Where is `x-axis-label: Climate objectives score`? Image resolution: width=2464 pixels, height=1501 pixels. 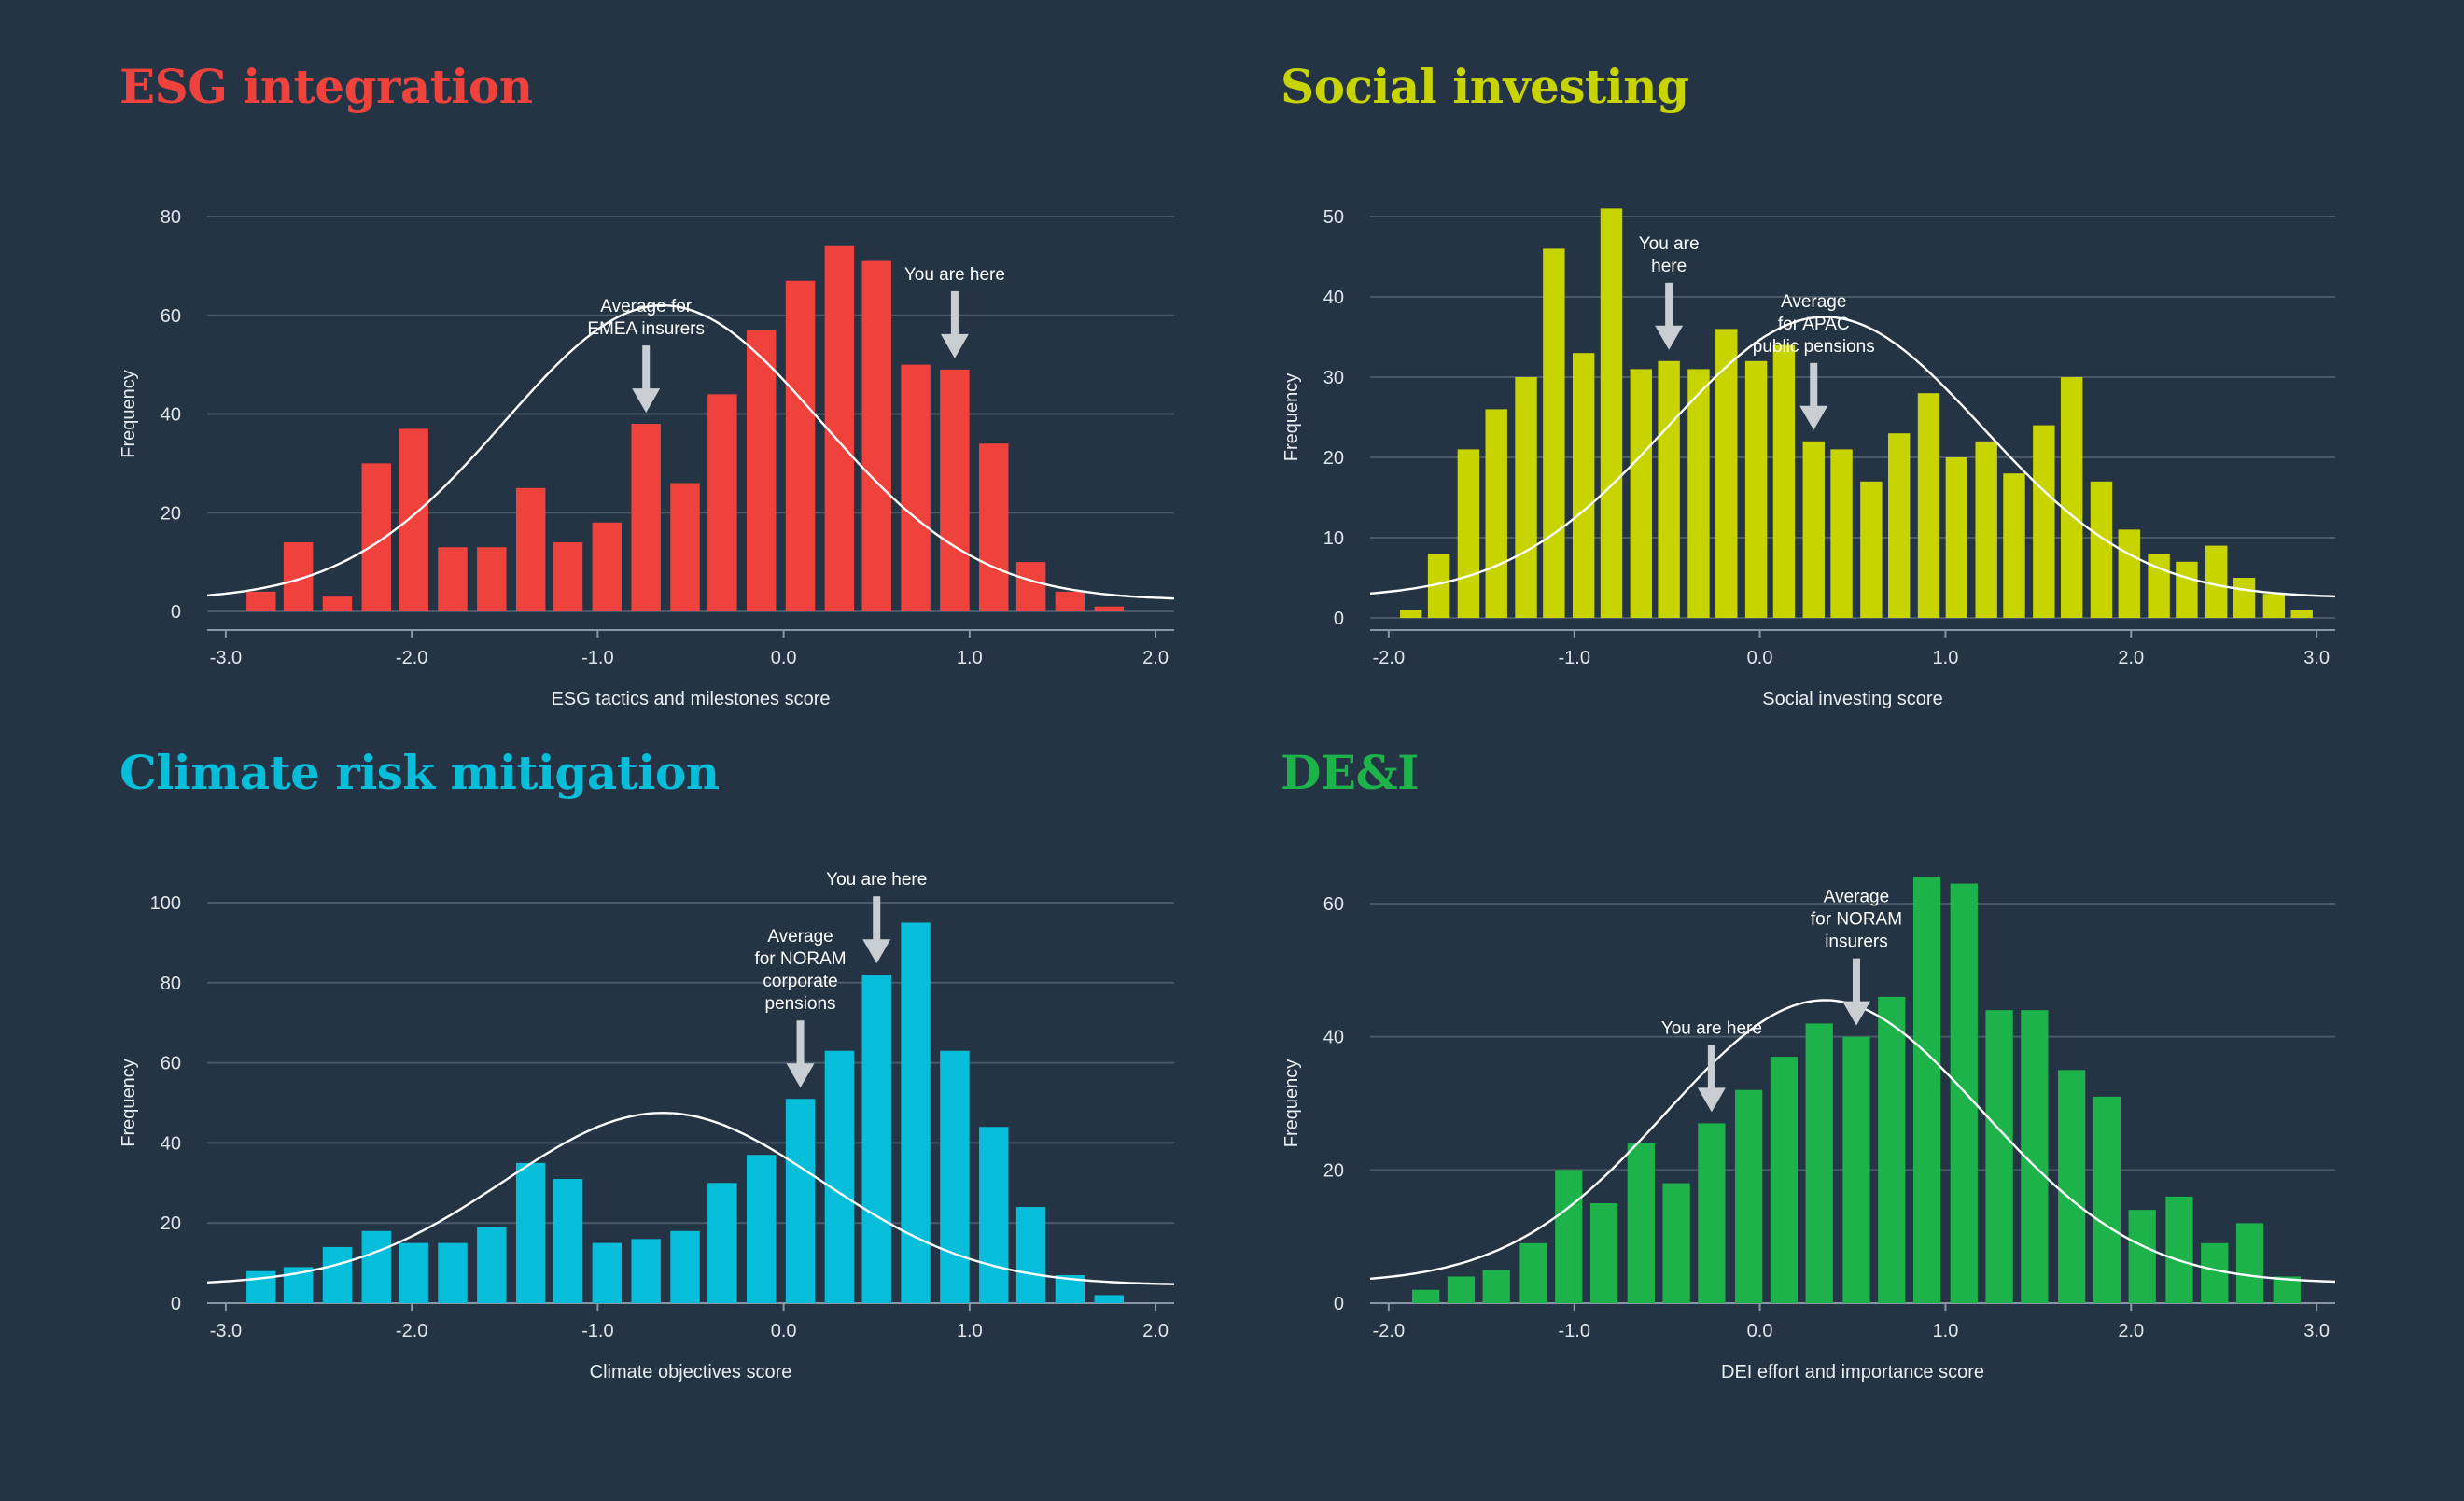 x-axis-label: Climate objectives score is located at coordinates (691, 1372).